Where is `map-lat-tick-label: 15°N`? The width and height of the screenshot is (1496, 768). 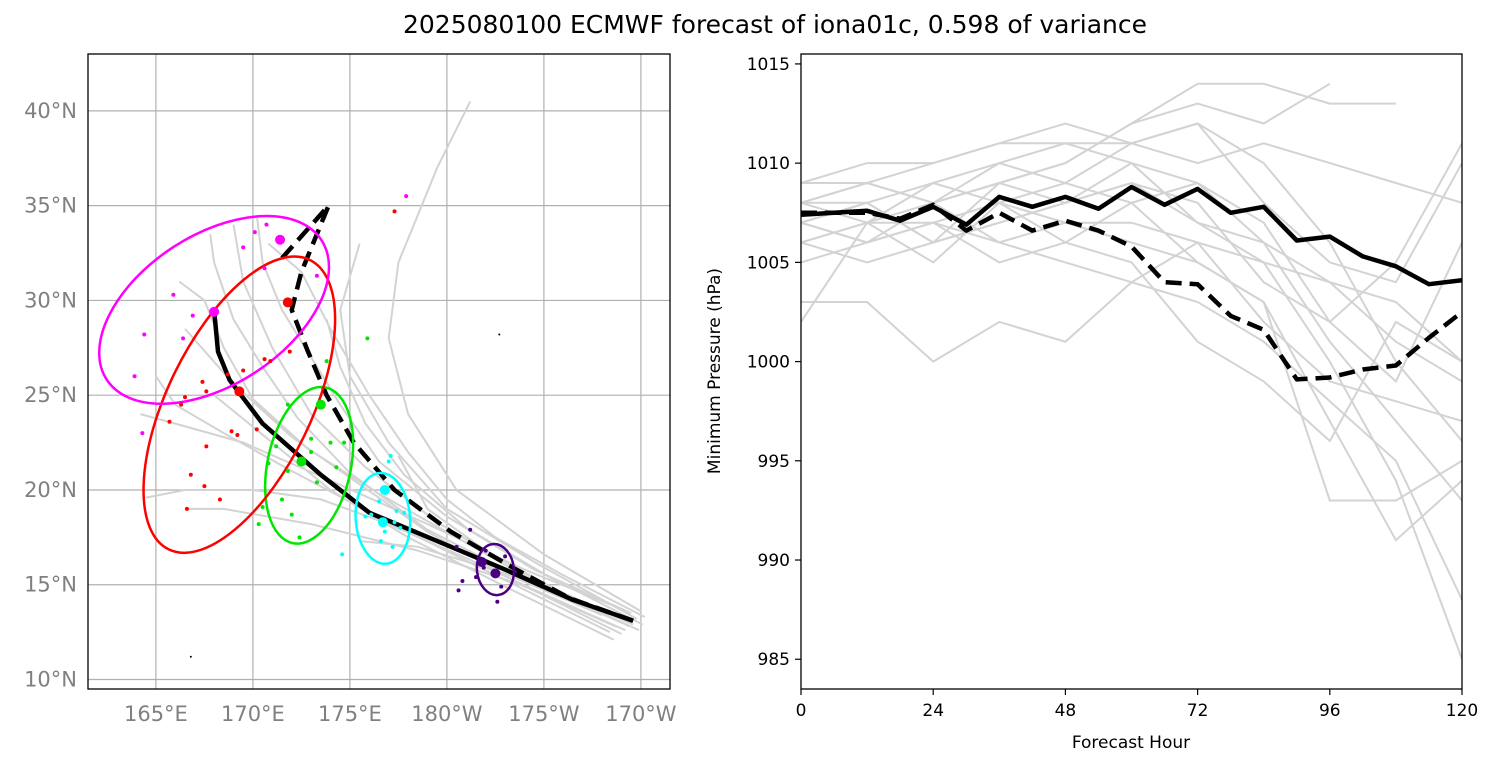
map-lat-tick-label: 15°N is located at coordinates (50, 585).